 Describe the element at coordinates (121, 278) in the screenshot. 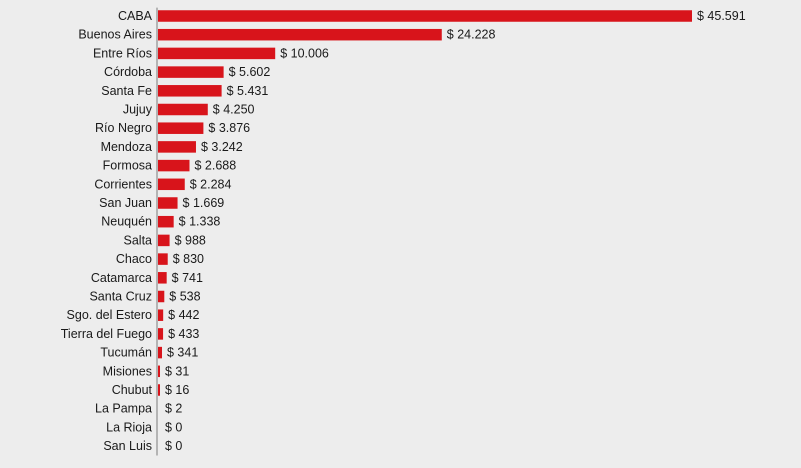

I see `category-label: Catamarca` at that location.